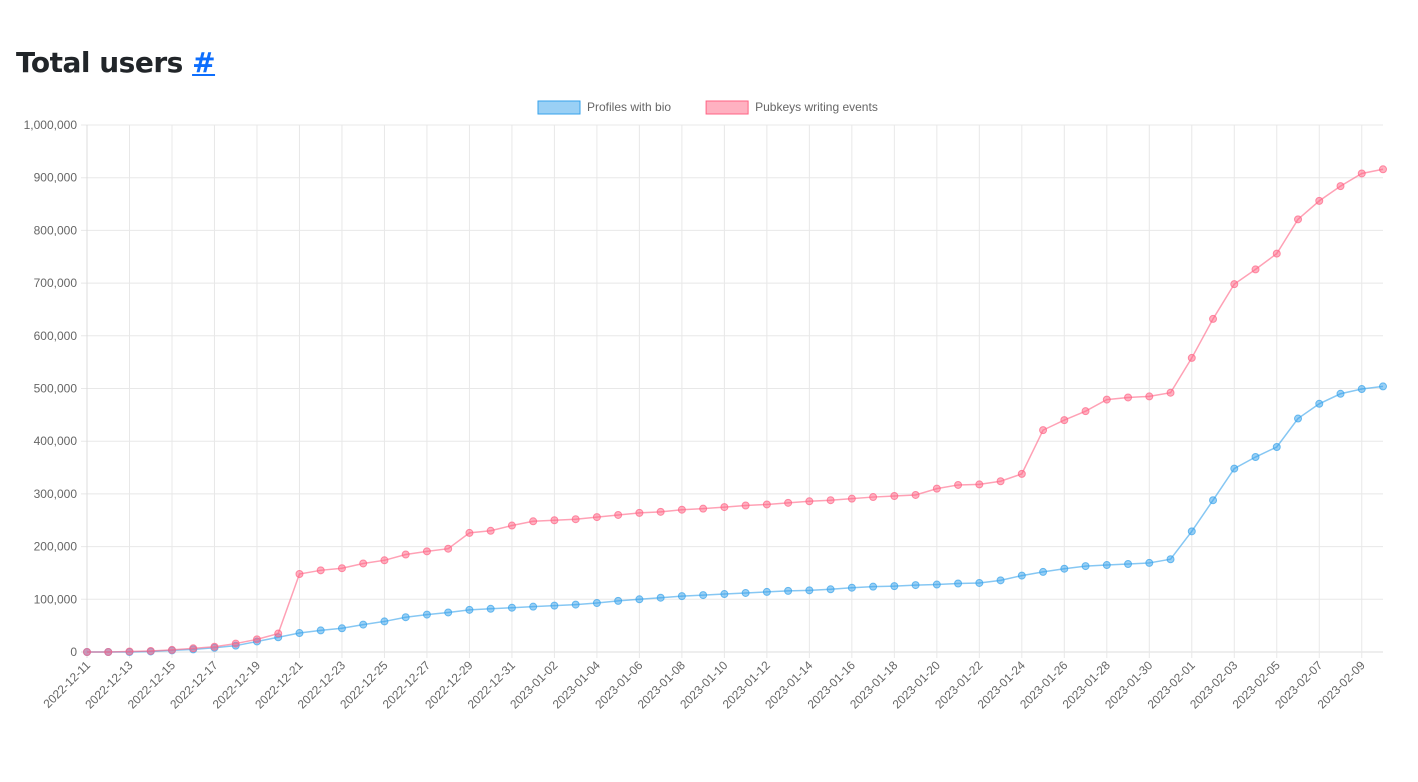 Image resolution: width=1418 pixels, height=782 pixels. I want to click on legend: Profiles with bio Pubkeys writing events, so click(707, 107).